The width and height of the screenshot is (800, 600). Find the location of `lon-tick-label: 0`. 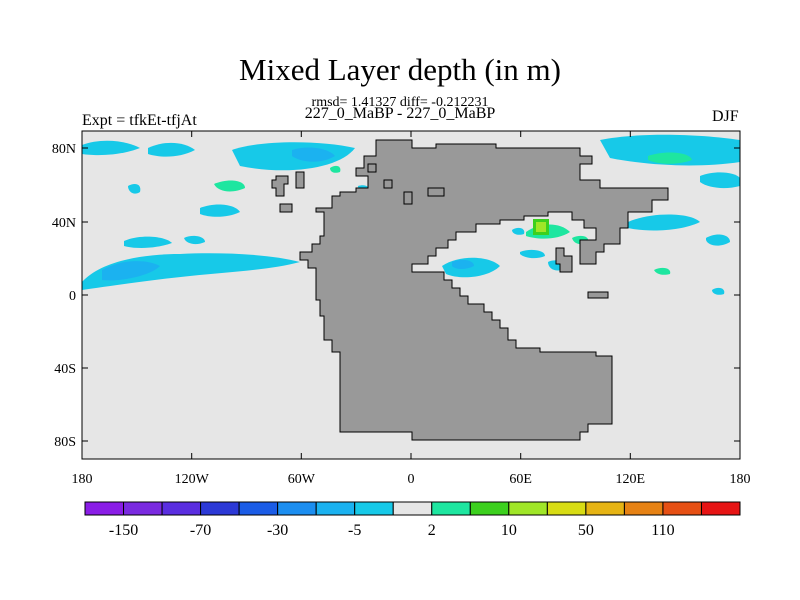

lon-tick-label: 0 is located at coordinates (411, 479).